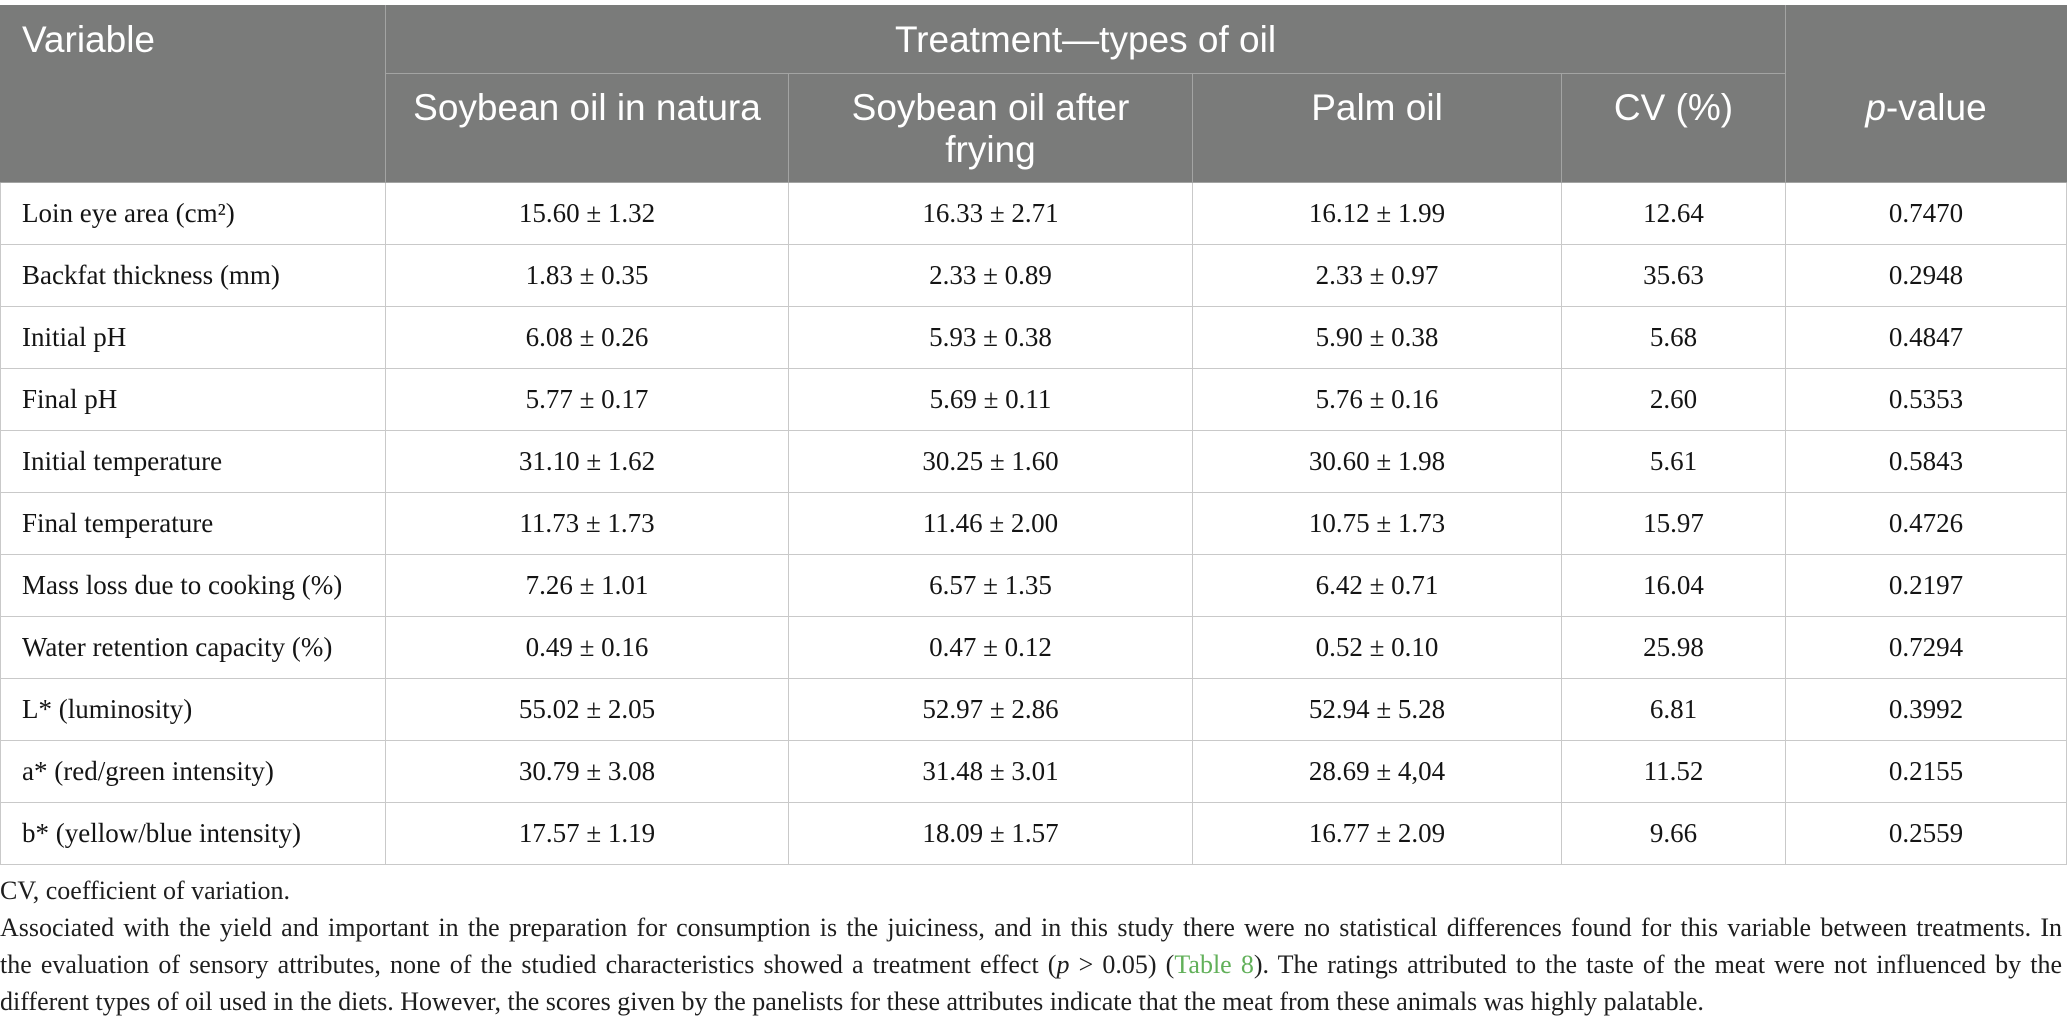 The height and width of the screenshot is (1025, 2067). What do you see at coordinates (990, 647) in the screenshot?
I see `cell-soybean-oil-after-frying: 0.47 ± 0.12` at bounding box center [990, 647].